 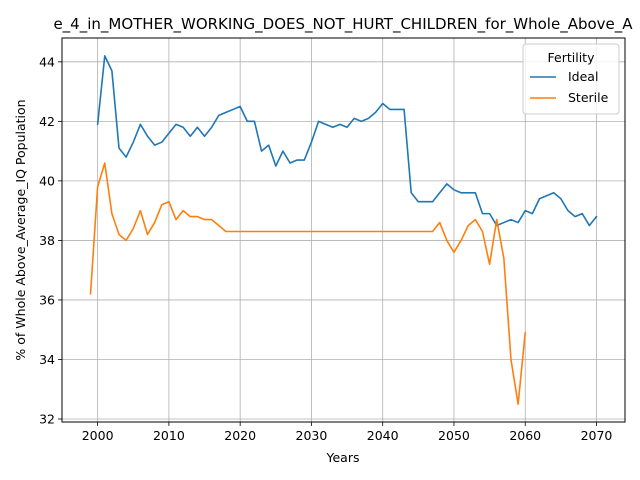 I want to click on x-tick-label: 2000, so click(x=98, y=435).